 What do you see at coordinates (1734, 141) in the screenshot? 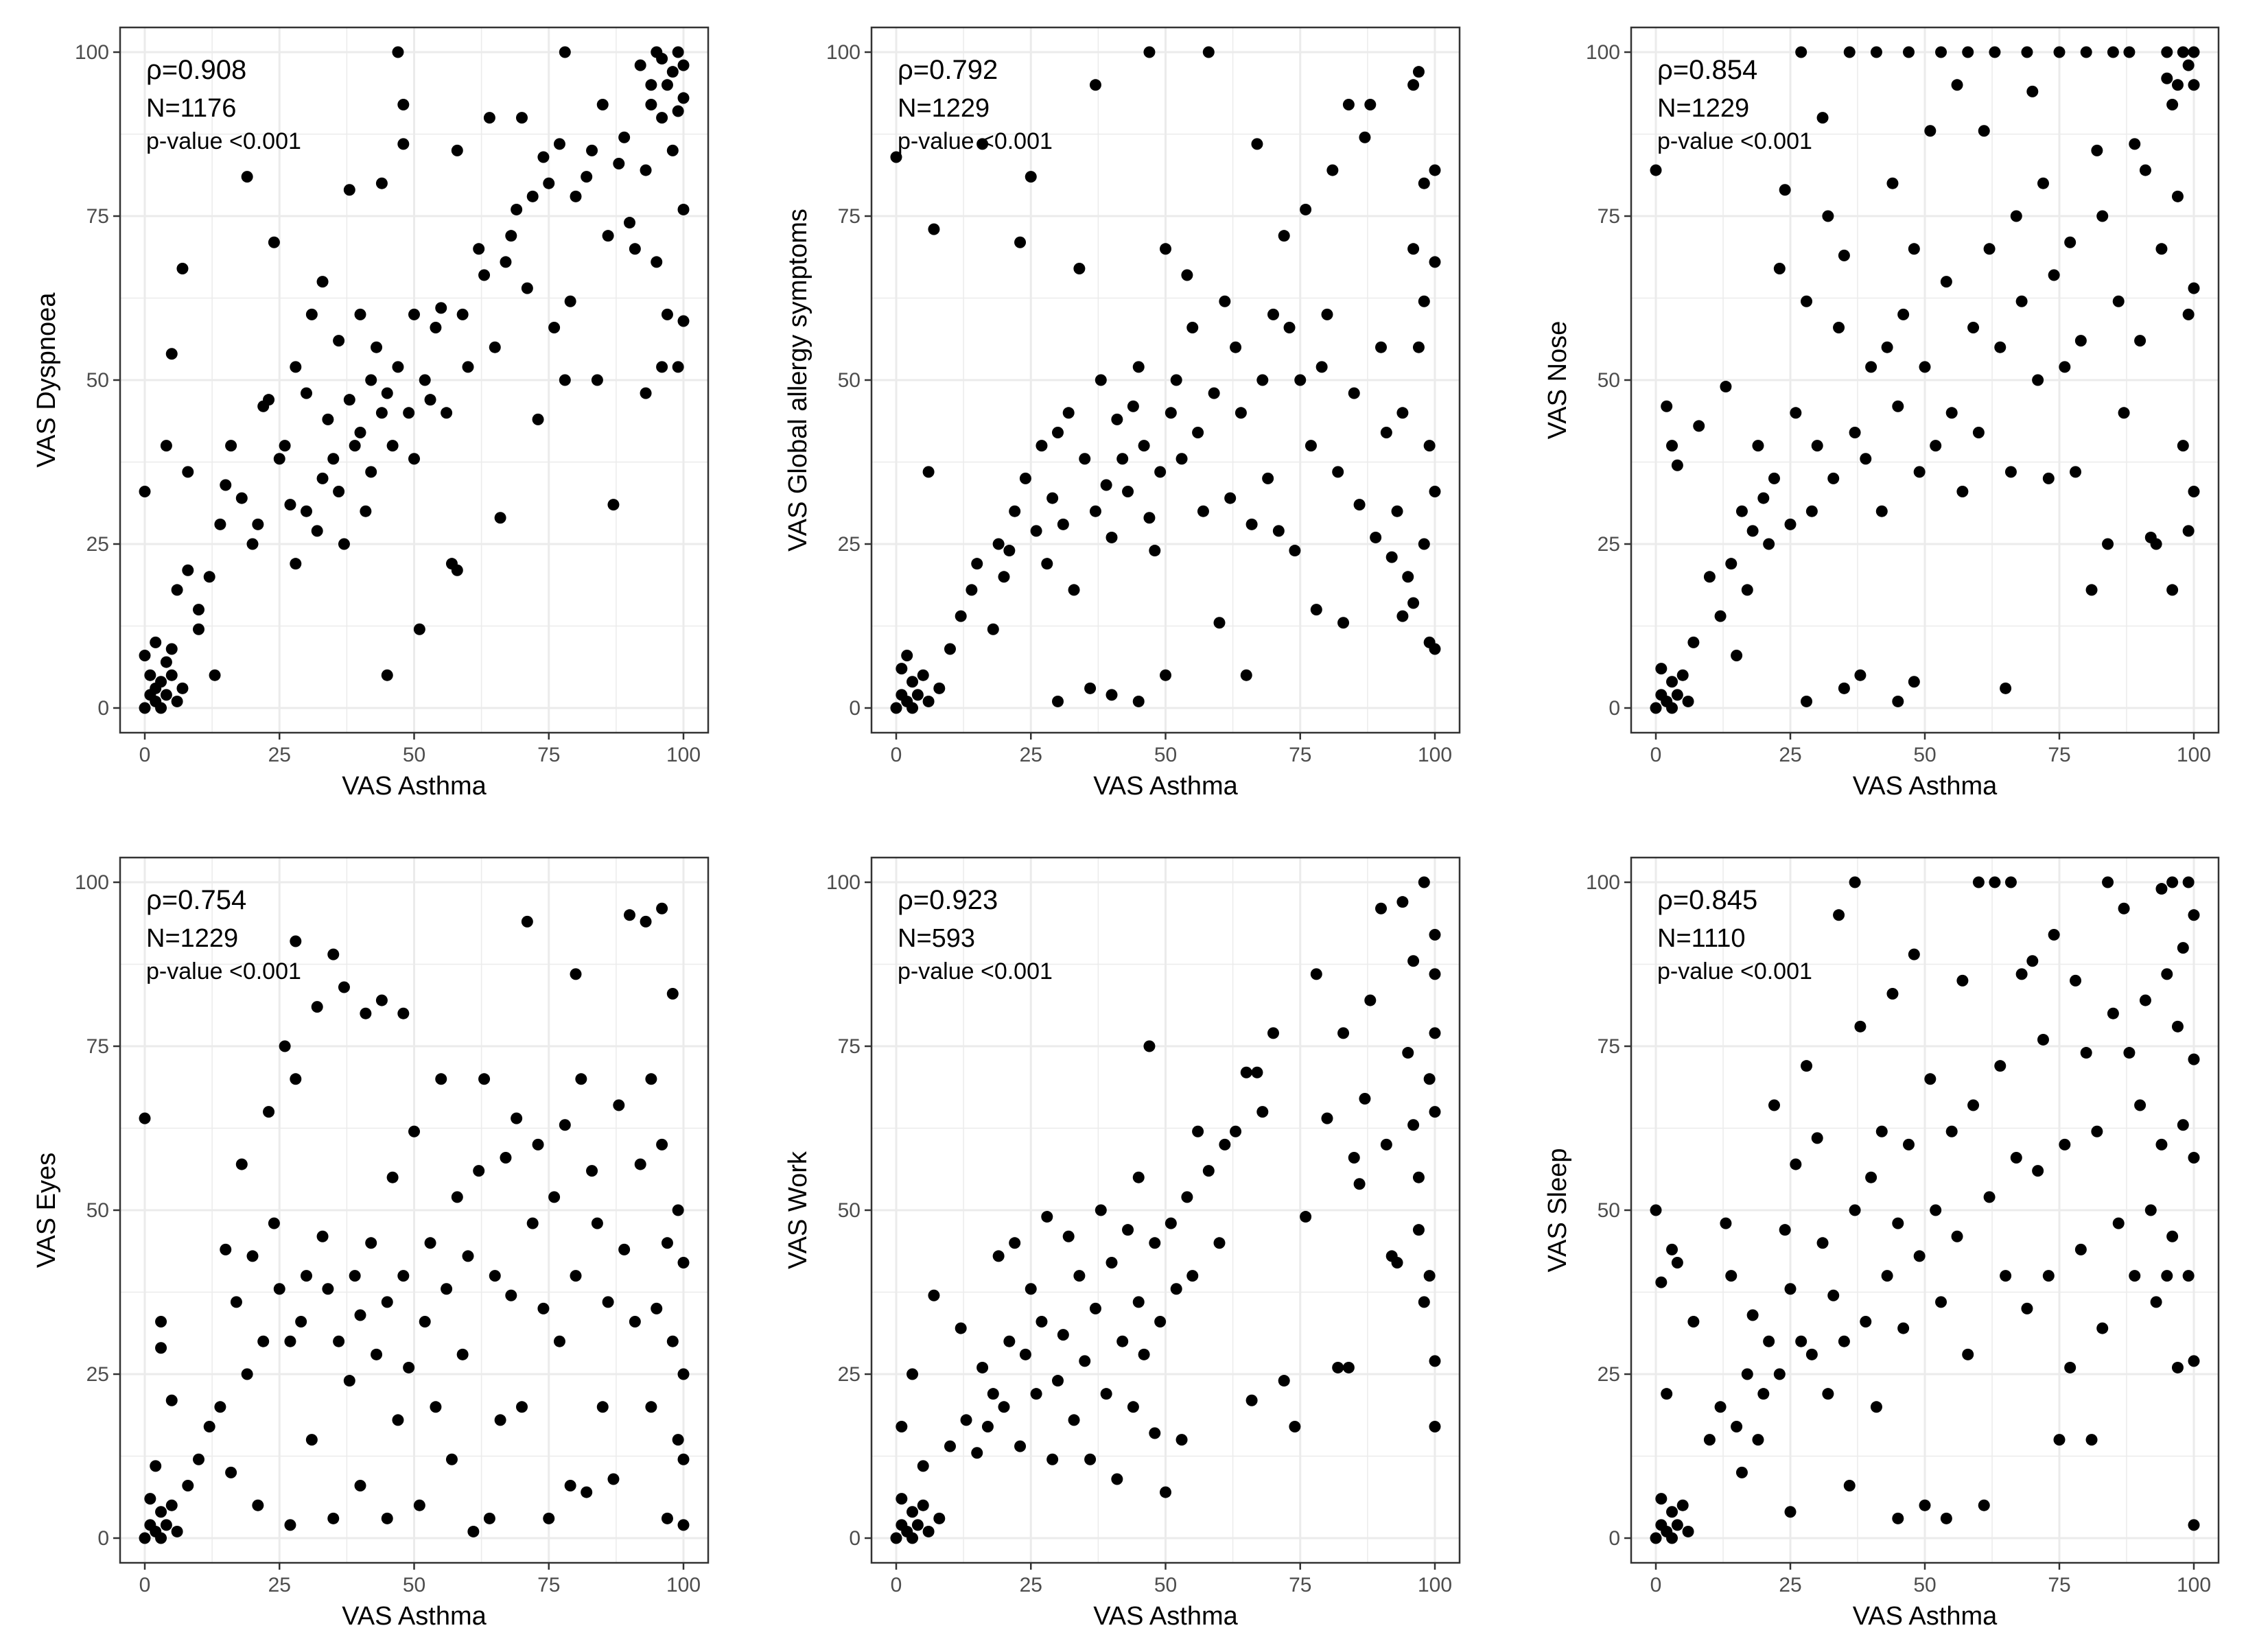
I see `p-value-annotation: p-value <0.001` at bounding box center [1734, 141].